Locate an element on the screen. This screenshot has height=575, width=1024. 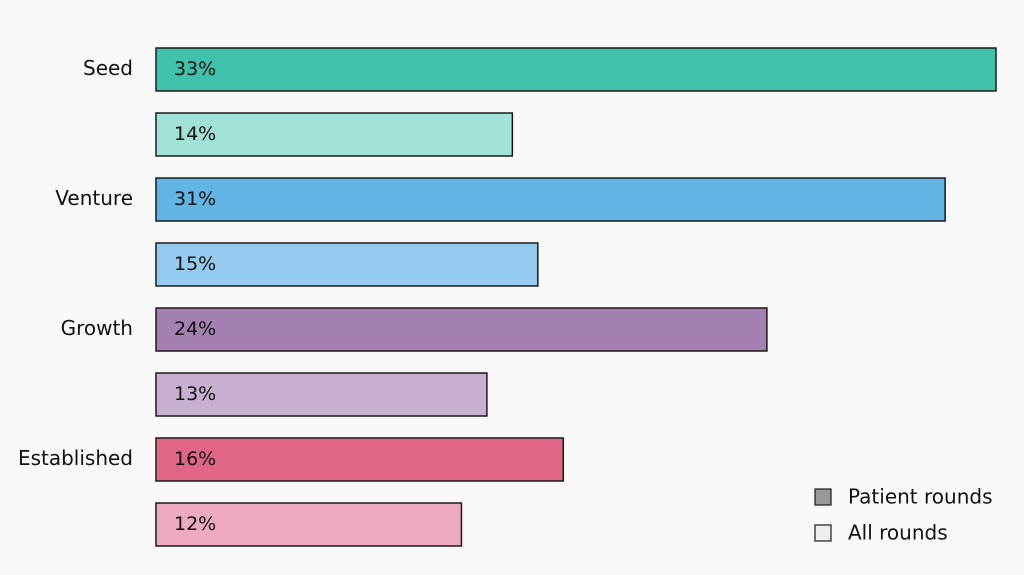
legend-swatch-patient-rounds is located at coordinates (823, 497).